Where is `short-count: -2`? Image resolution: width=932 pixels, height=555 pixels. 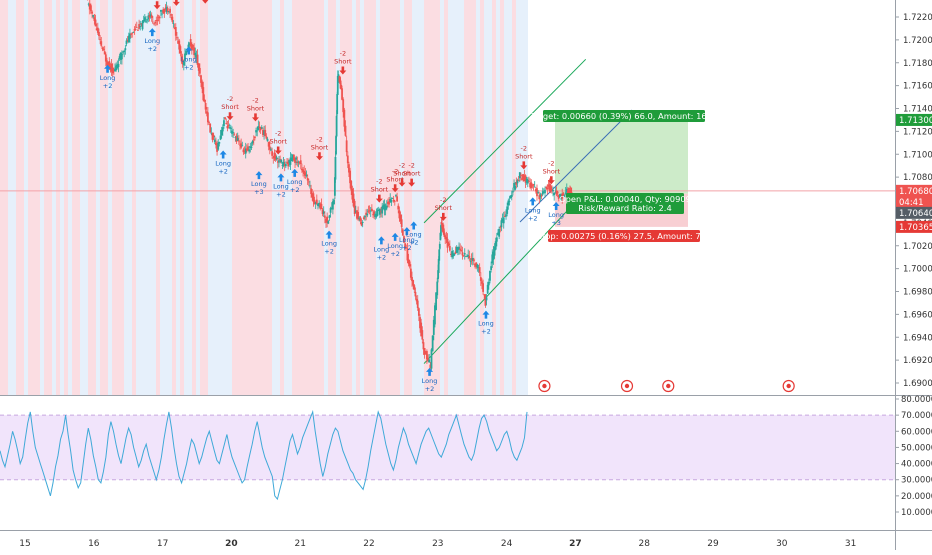 short-count: -2 is located at coordinates (411, 166).